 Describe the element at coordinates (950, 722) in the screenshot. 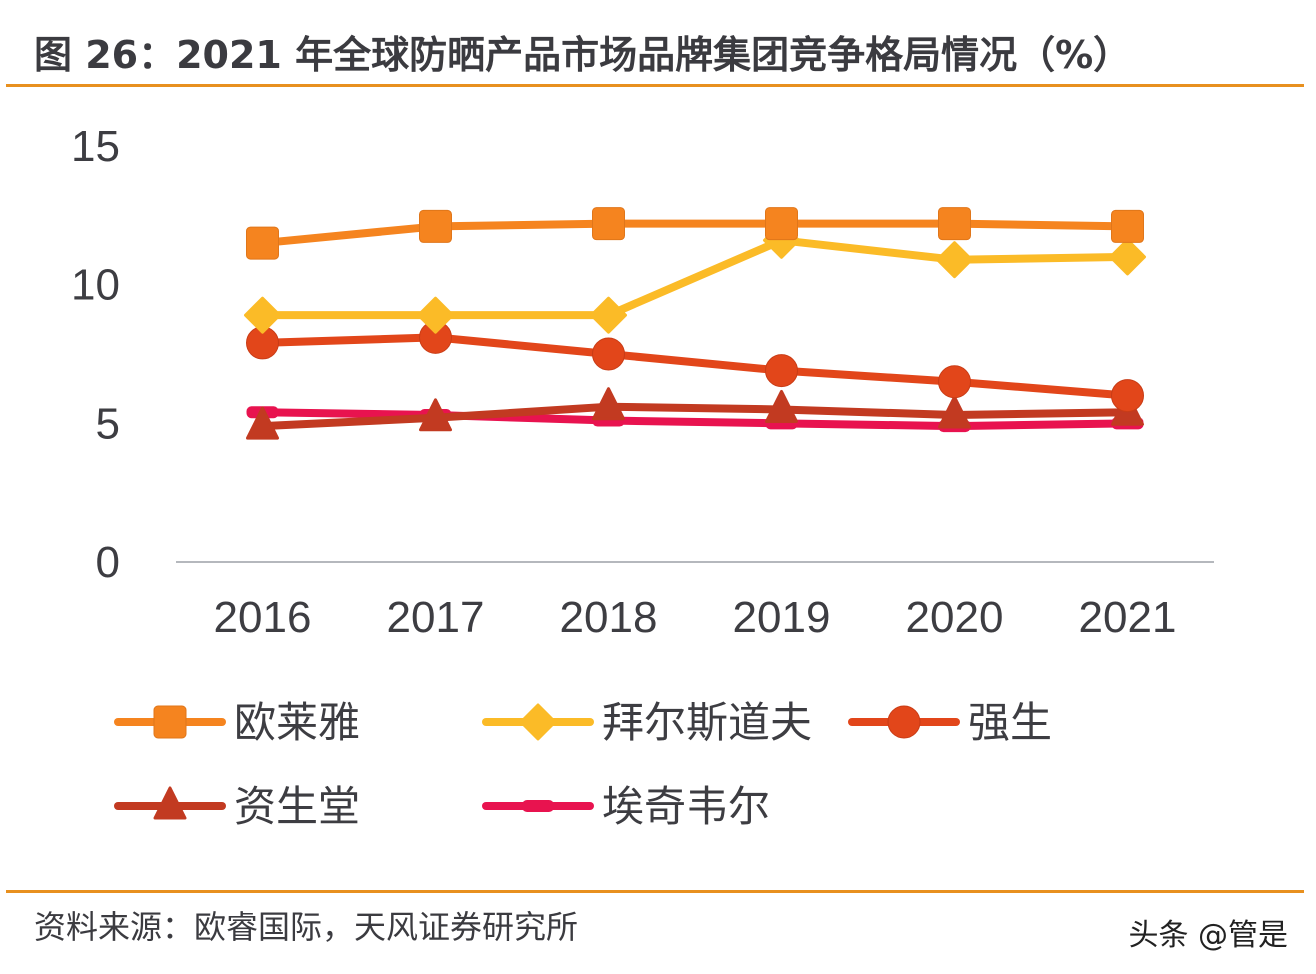

I see `legend-item: 强生` at that location.